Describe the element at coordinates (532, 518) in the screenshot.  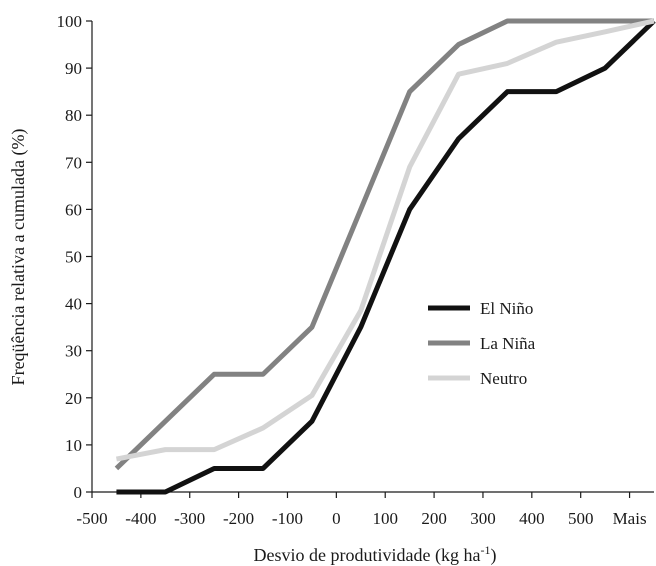
I see `x-tick-label: 400` at that location.